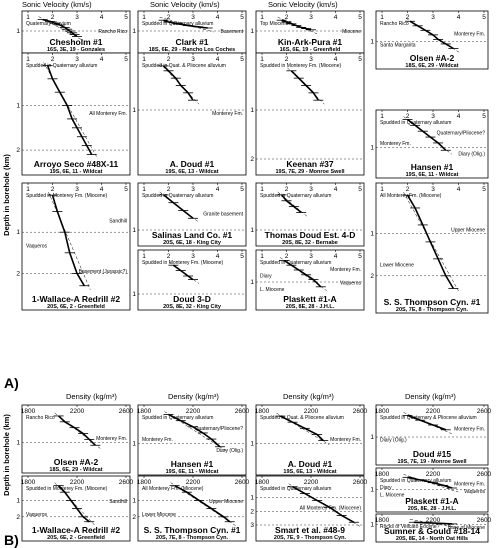  Describe the element at coordinates (192, 114) in the screenshot. I see `panel-6-frame` at that location.